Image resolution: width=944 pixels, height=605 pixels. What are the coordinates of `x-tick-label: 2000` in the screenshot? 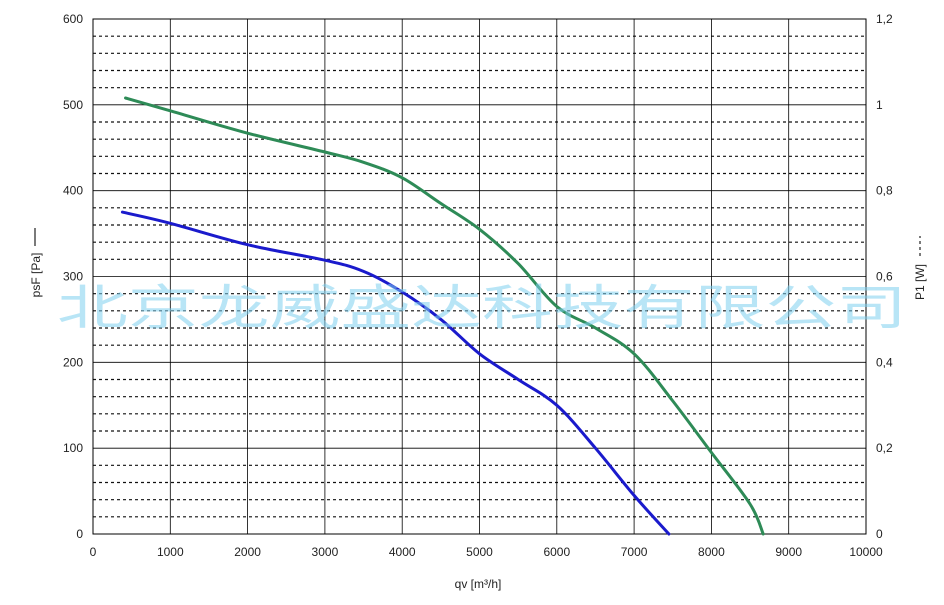 It's located at (247, 552).